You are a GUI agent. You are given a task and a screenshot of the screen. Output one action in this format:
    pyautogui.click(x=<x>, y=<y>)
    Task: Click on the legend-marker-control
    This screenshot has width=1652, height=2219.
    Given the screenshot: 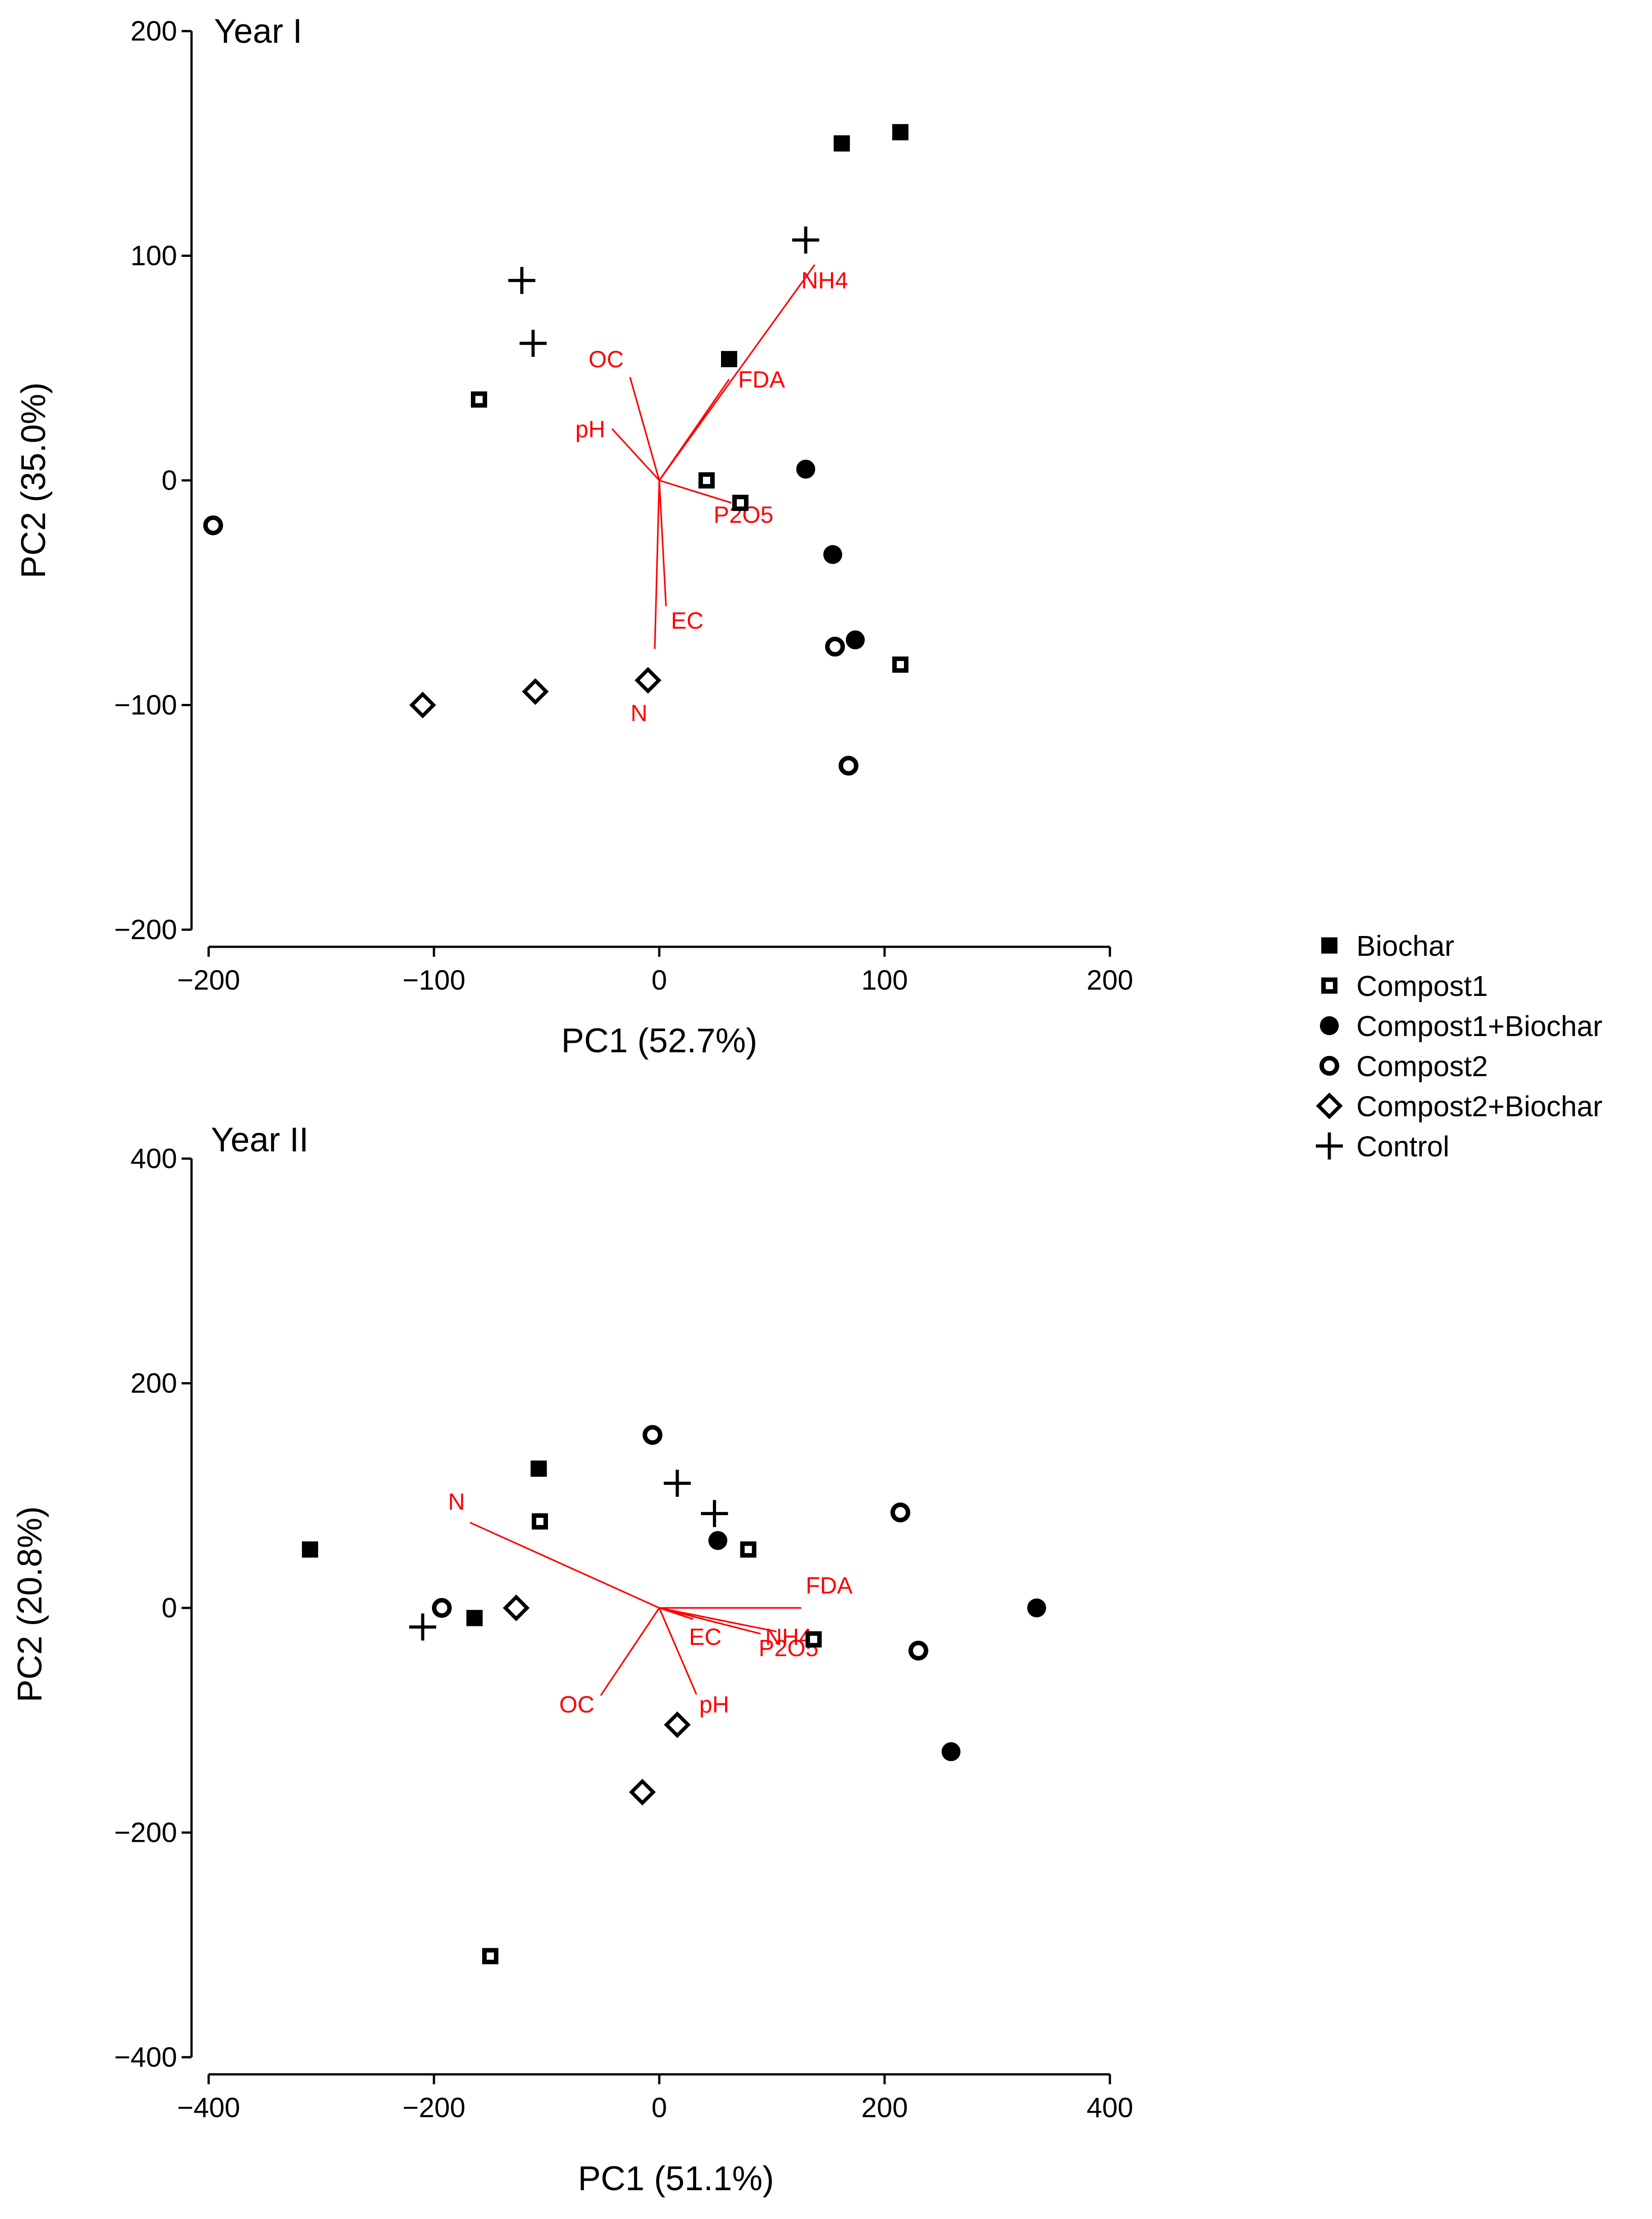 What is the action you would take?
    pyautogui.click(x=1329, y=1146)
    